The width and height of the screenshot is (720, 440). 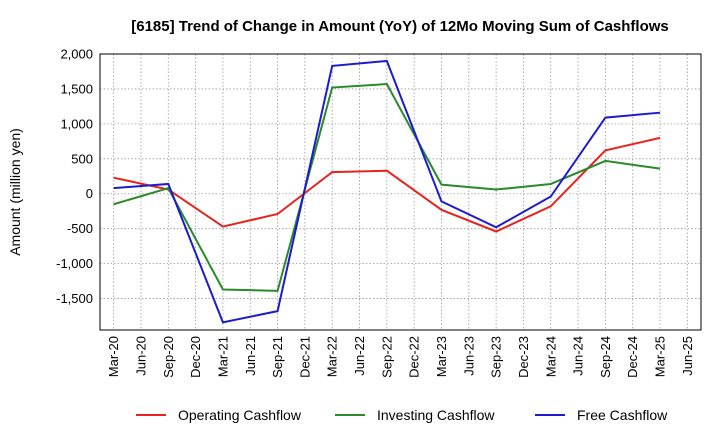 I want to click on y-tick-labels: 2,000 1,500 1,000 500 0 -500 -1,000 -1,500, so click(x=74, y=177).